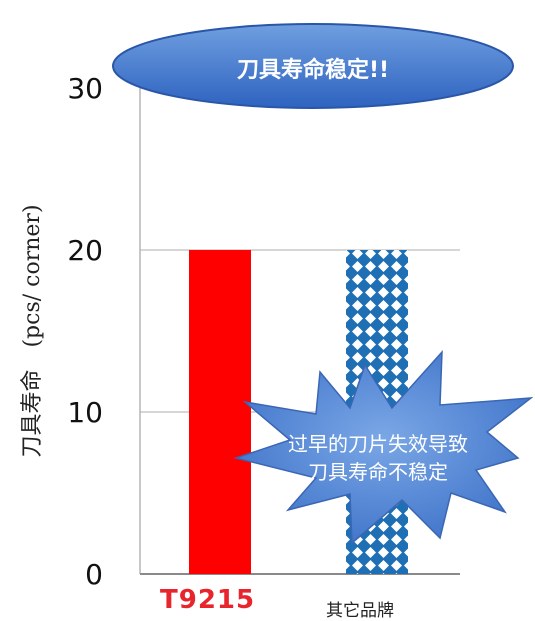 Image resolution: width=535 pixels, height=621 pixels. I want to click on x-tick-label-t9215: T9215, so click(208, 600).